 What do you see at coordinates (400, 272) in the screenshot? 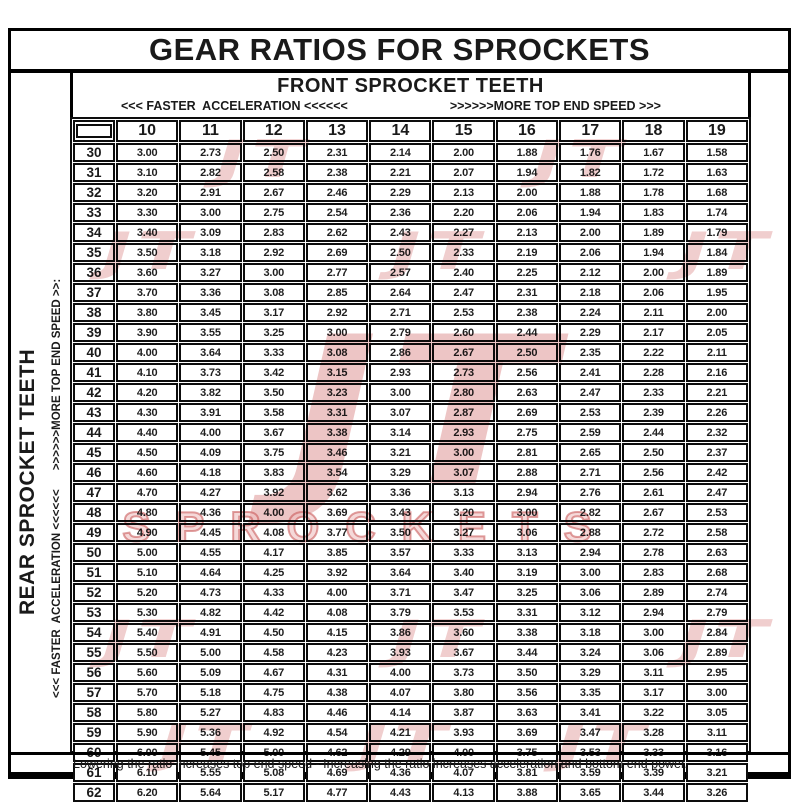
I see `ratio-cell: 2.57` at bounding box center [400, 272].